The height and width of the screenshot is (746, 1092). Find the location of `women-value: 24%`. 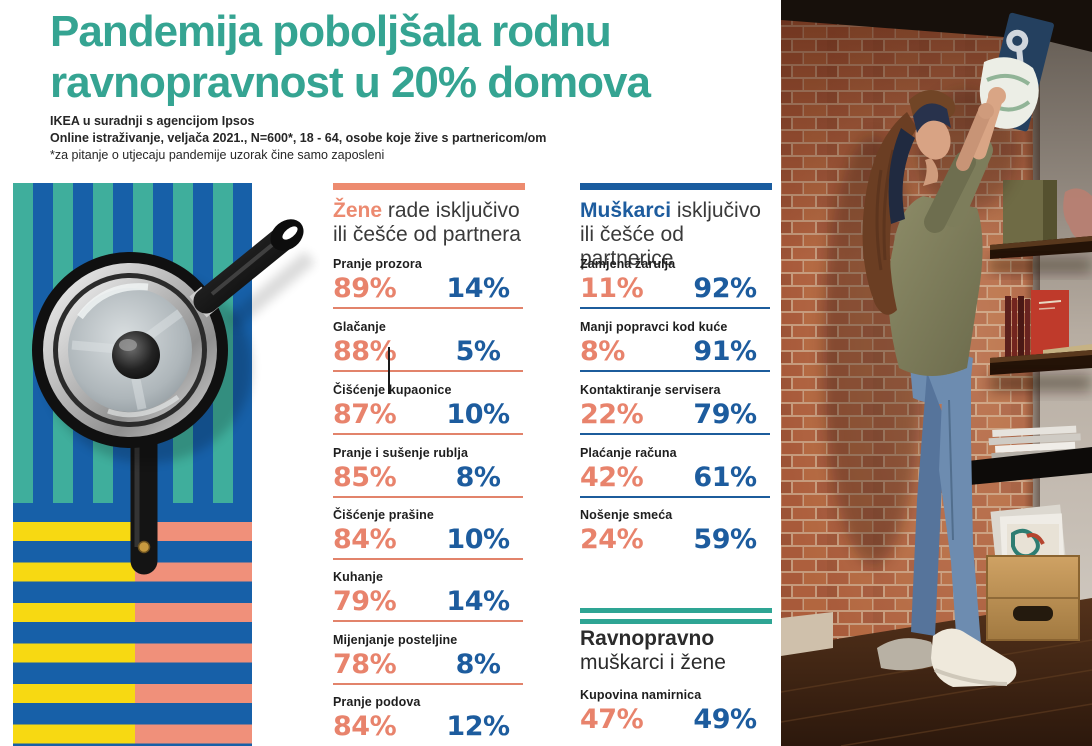

women-value: 24% is located at coordinates (612, 539).